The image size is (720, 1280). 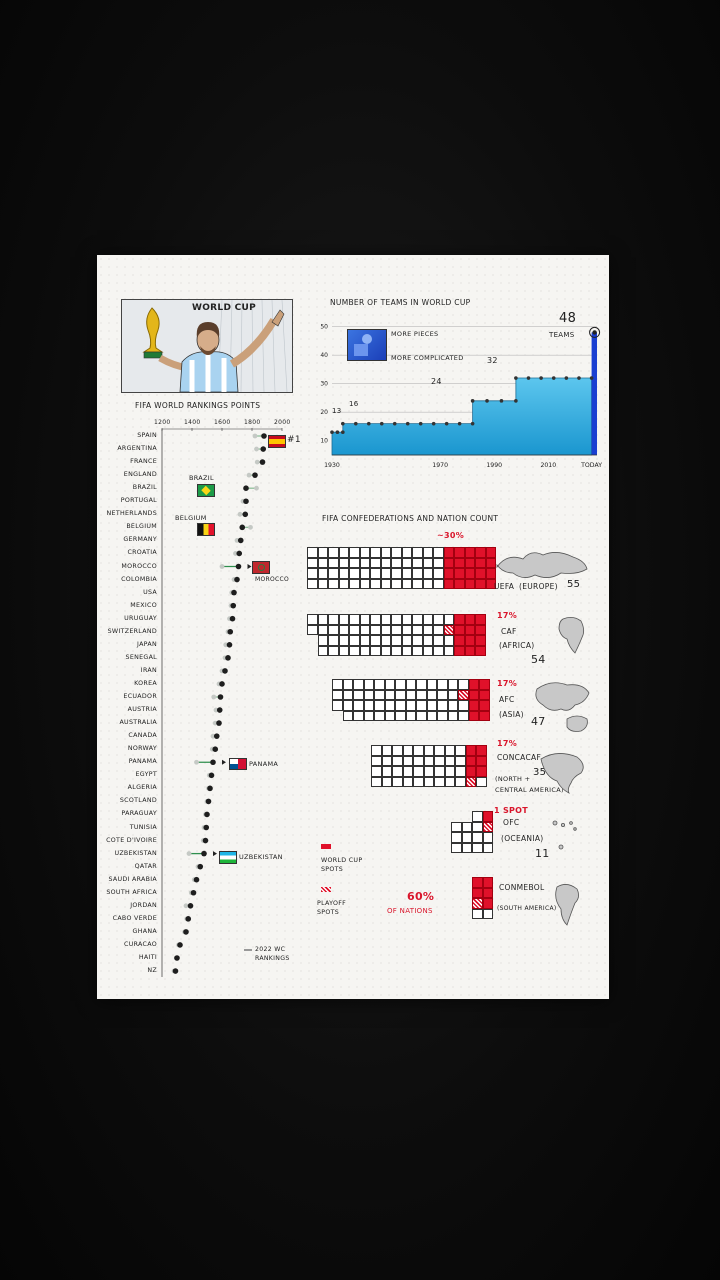 I want to click on teams-y-tick: 20, so click(x=324, y=412).